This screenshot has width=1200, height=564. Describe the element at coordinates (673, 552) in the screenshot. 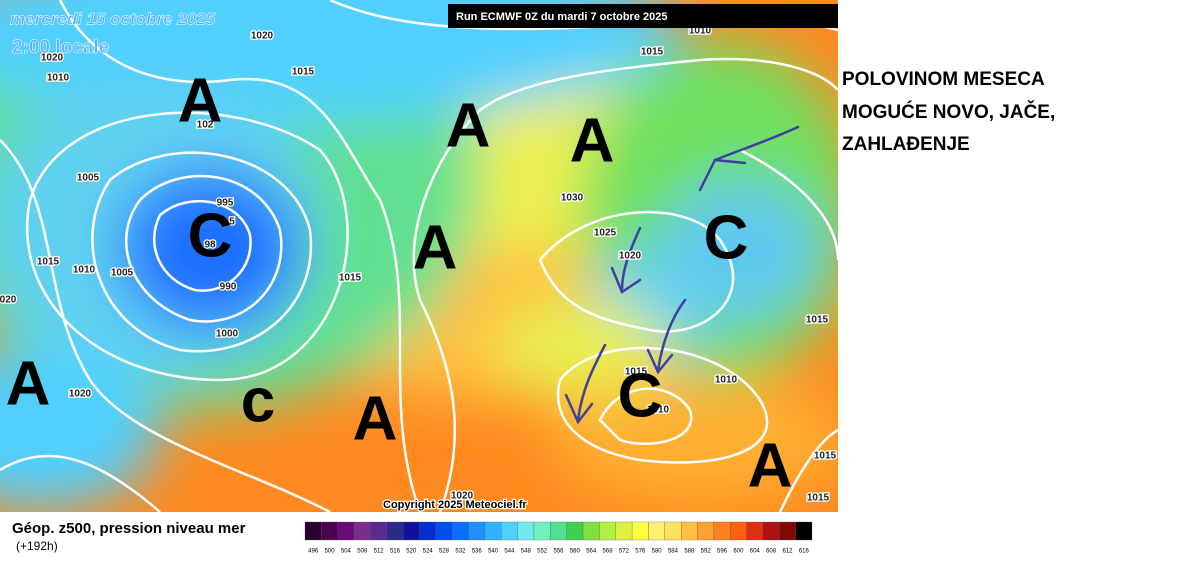

I see `scale-label: 584` at that location.